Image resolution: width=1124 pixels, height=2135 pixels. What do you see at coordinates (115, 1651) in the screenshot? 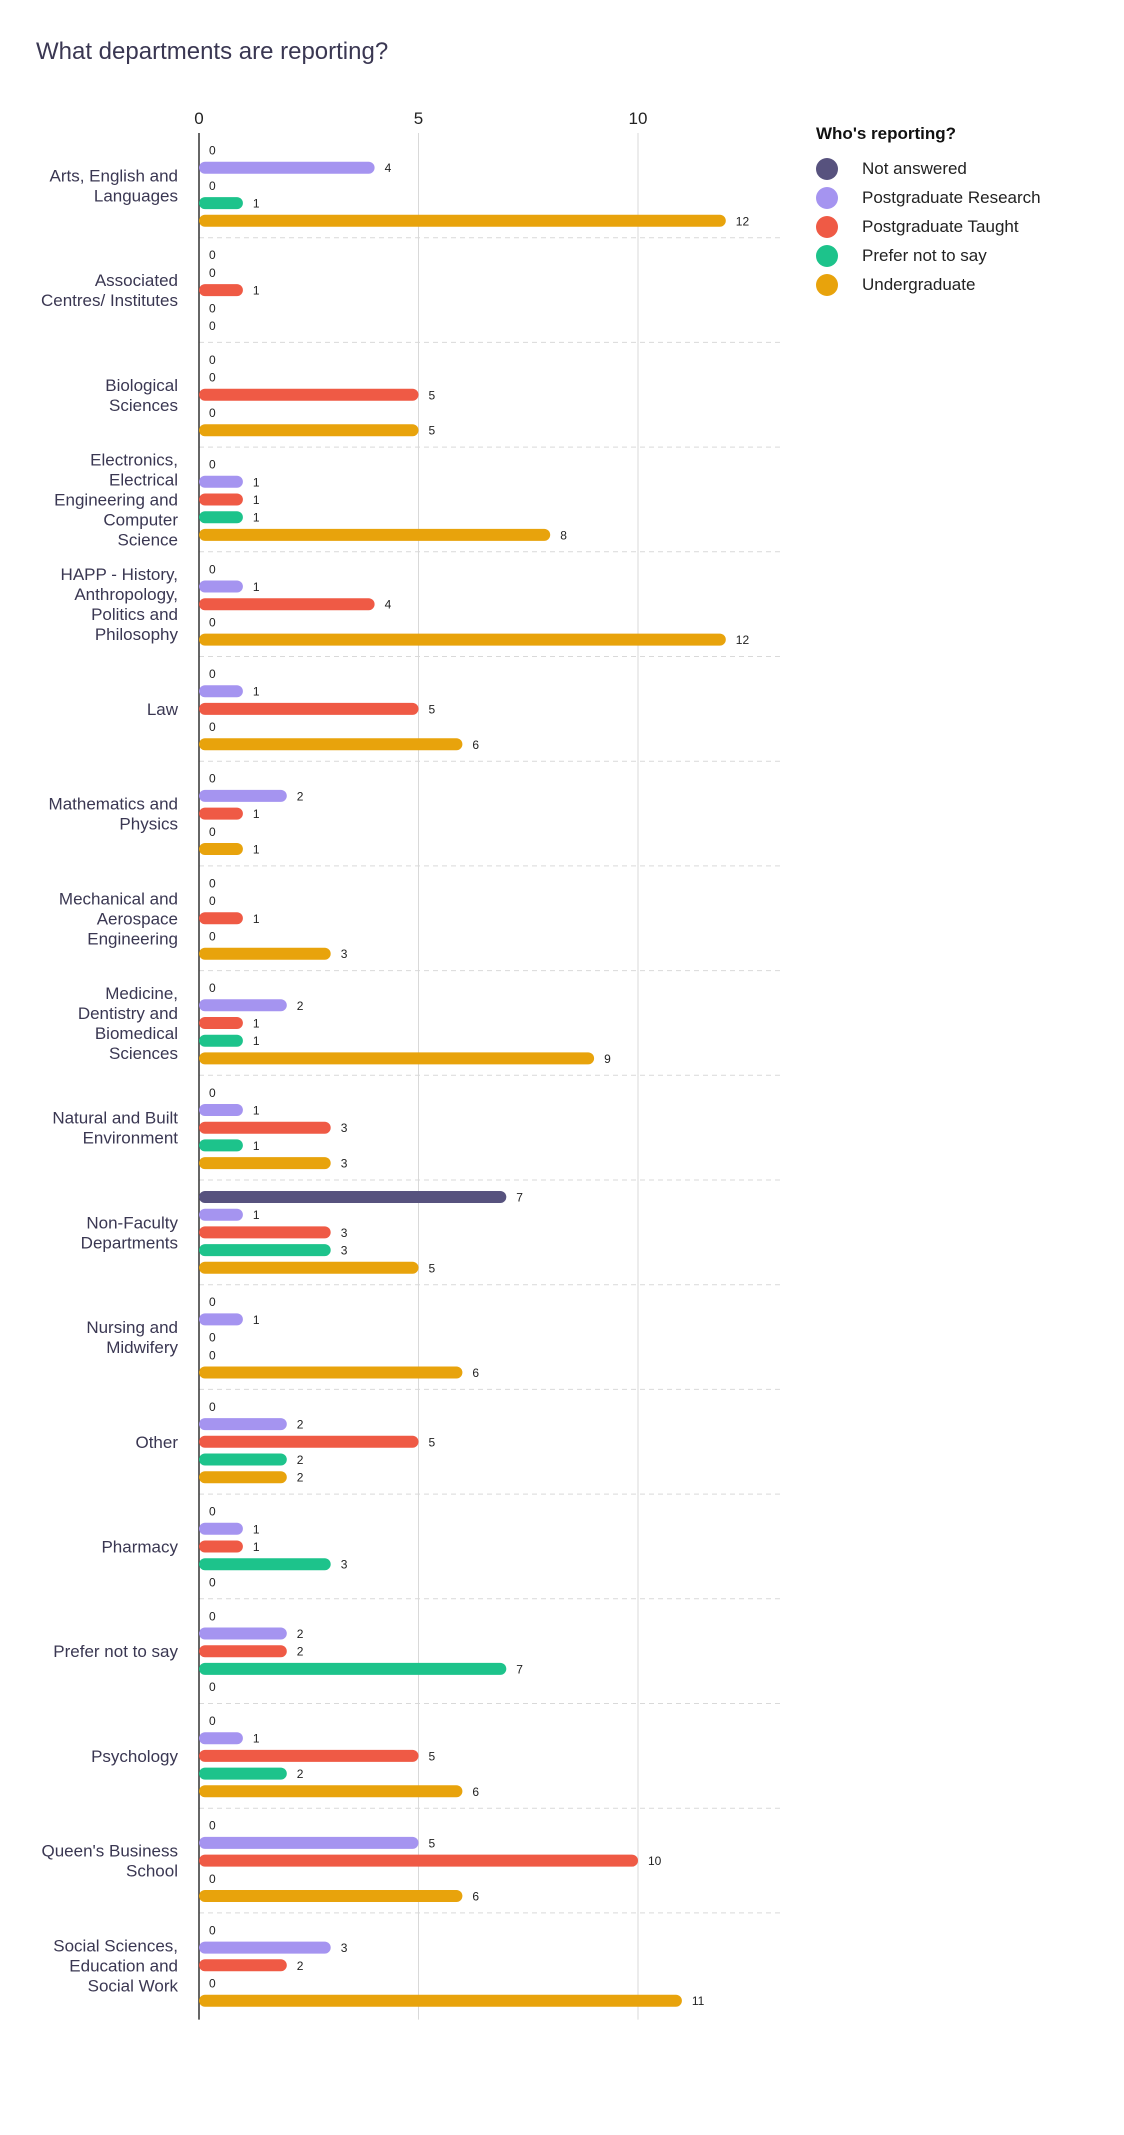
I see `category-label: Prefer not to say` at bounding box center [115, 1651].